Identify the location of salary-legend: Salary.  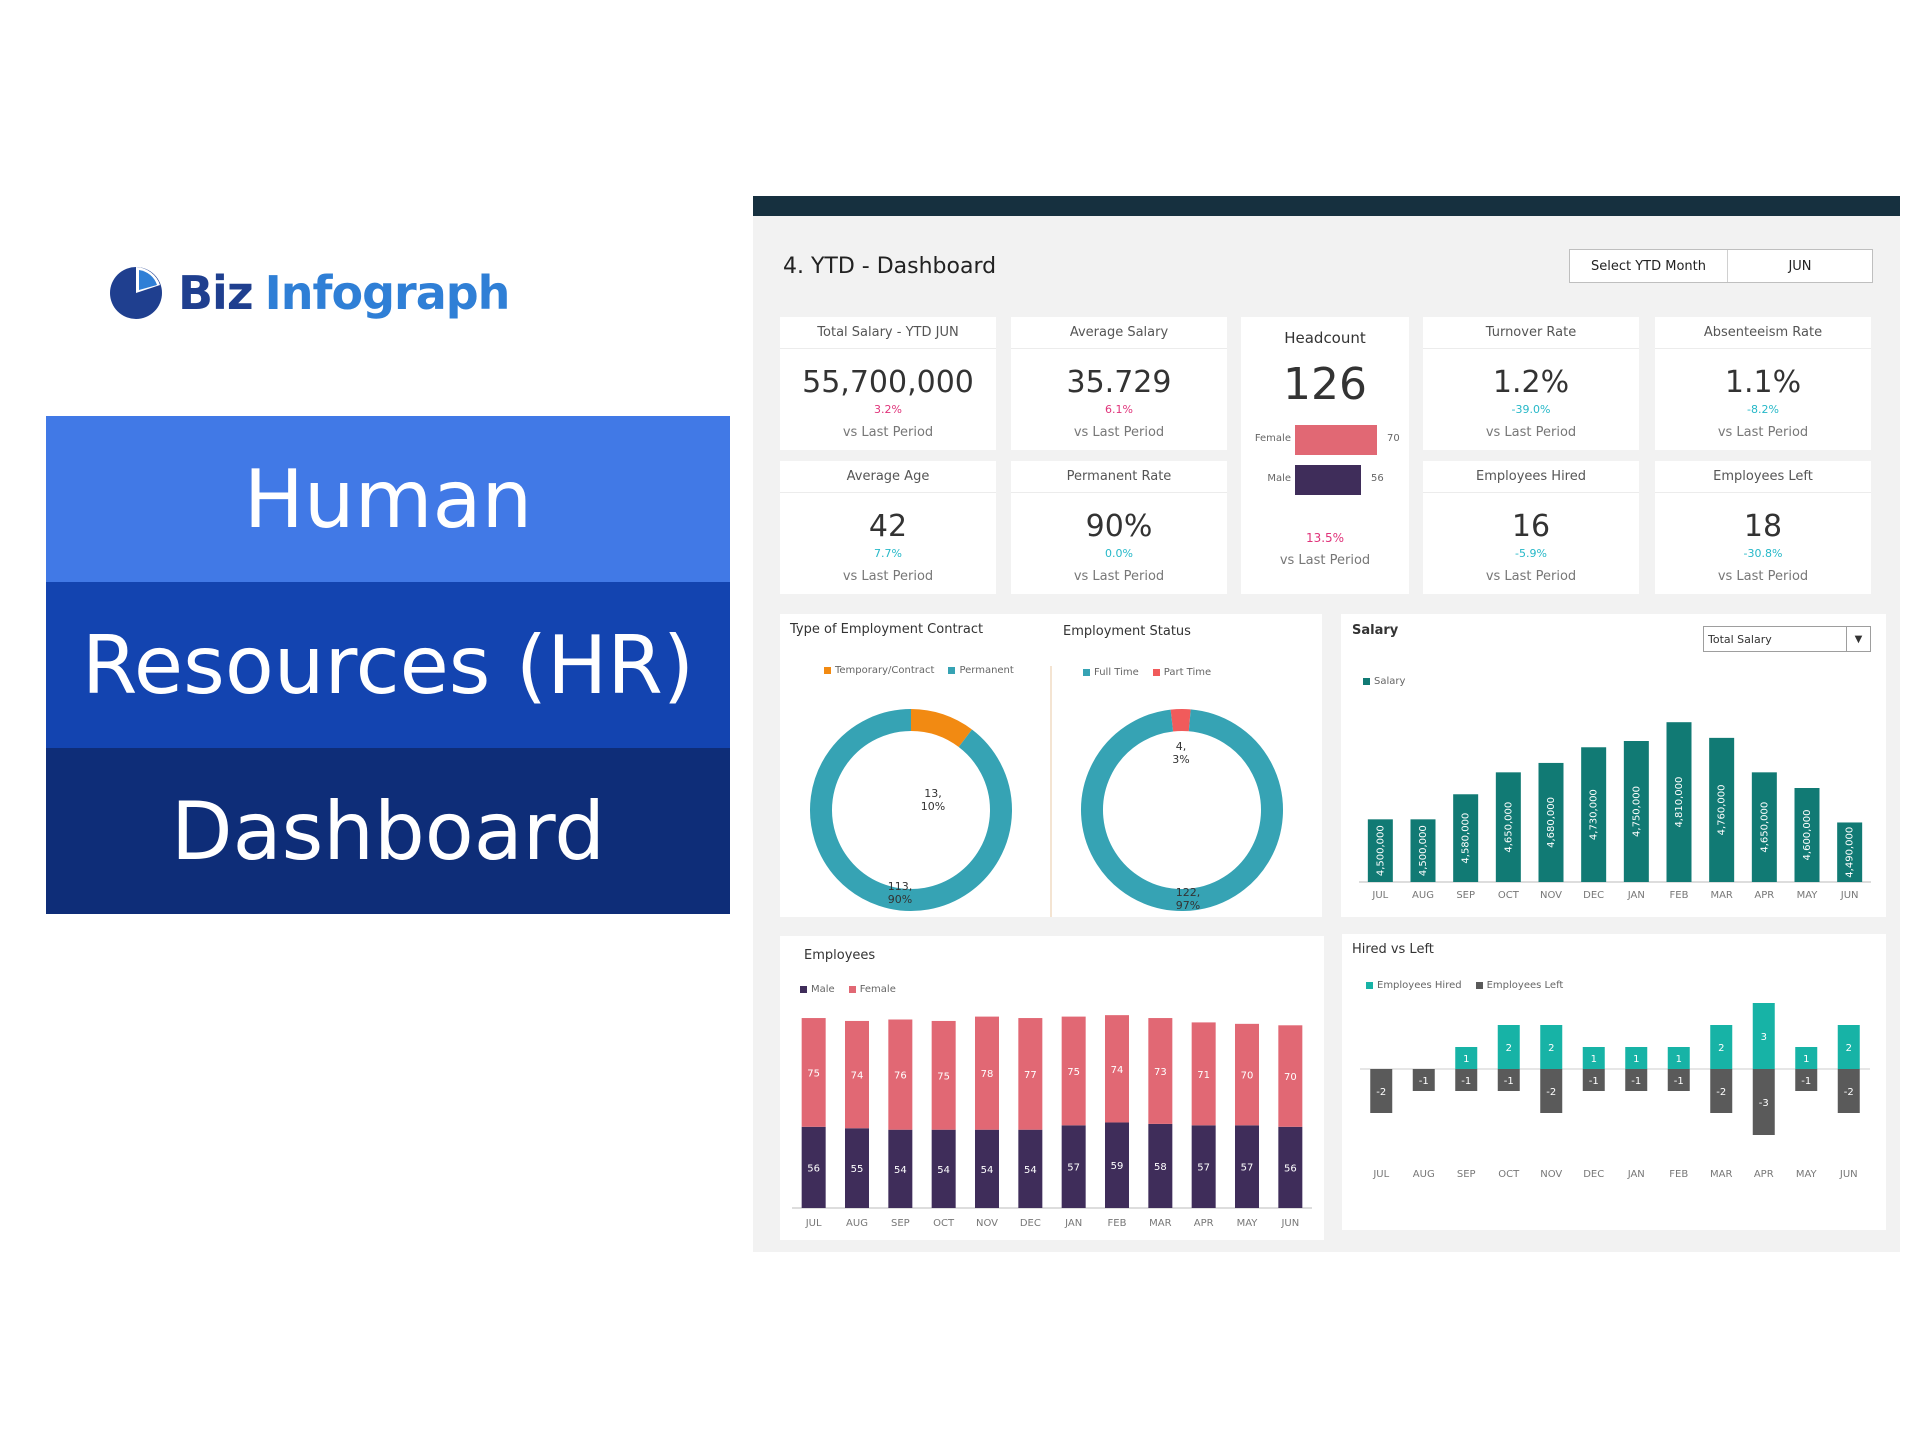
(1384, 681).